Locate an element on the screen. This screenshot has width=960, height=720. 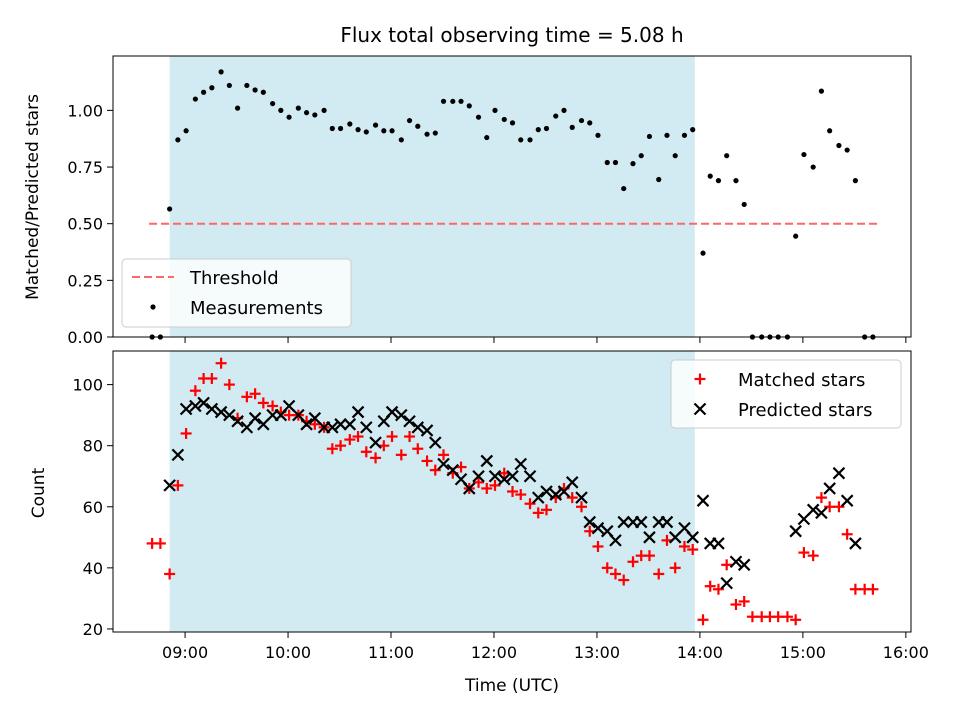
x-tick-label: 16:00 is located at coordinates (906, 652).